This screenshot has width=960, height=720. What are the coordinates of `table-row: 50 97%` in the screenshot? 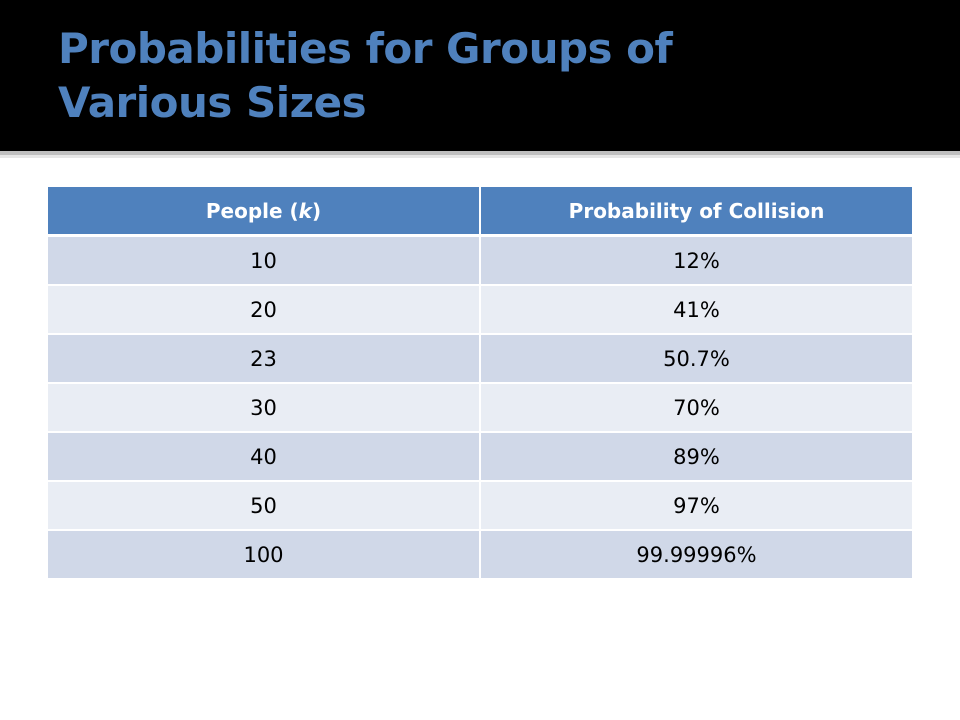 It's located at (480, 506).